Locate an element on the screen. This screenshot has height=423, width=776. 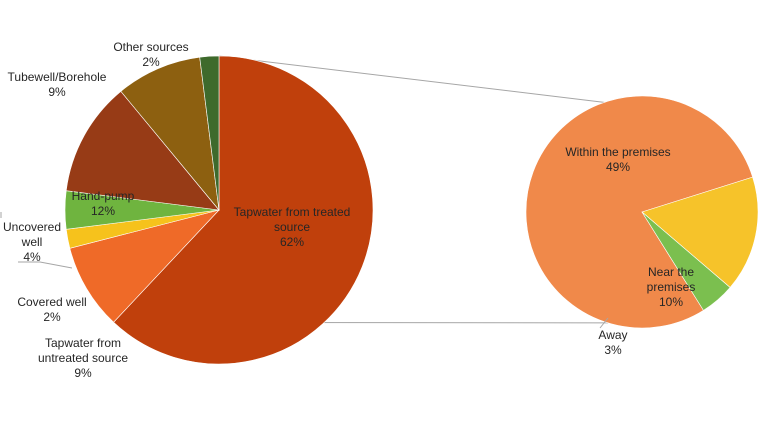
breakout-label-away: Away 3% is located at coordinates (612, 342).